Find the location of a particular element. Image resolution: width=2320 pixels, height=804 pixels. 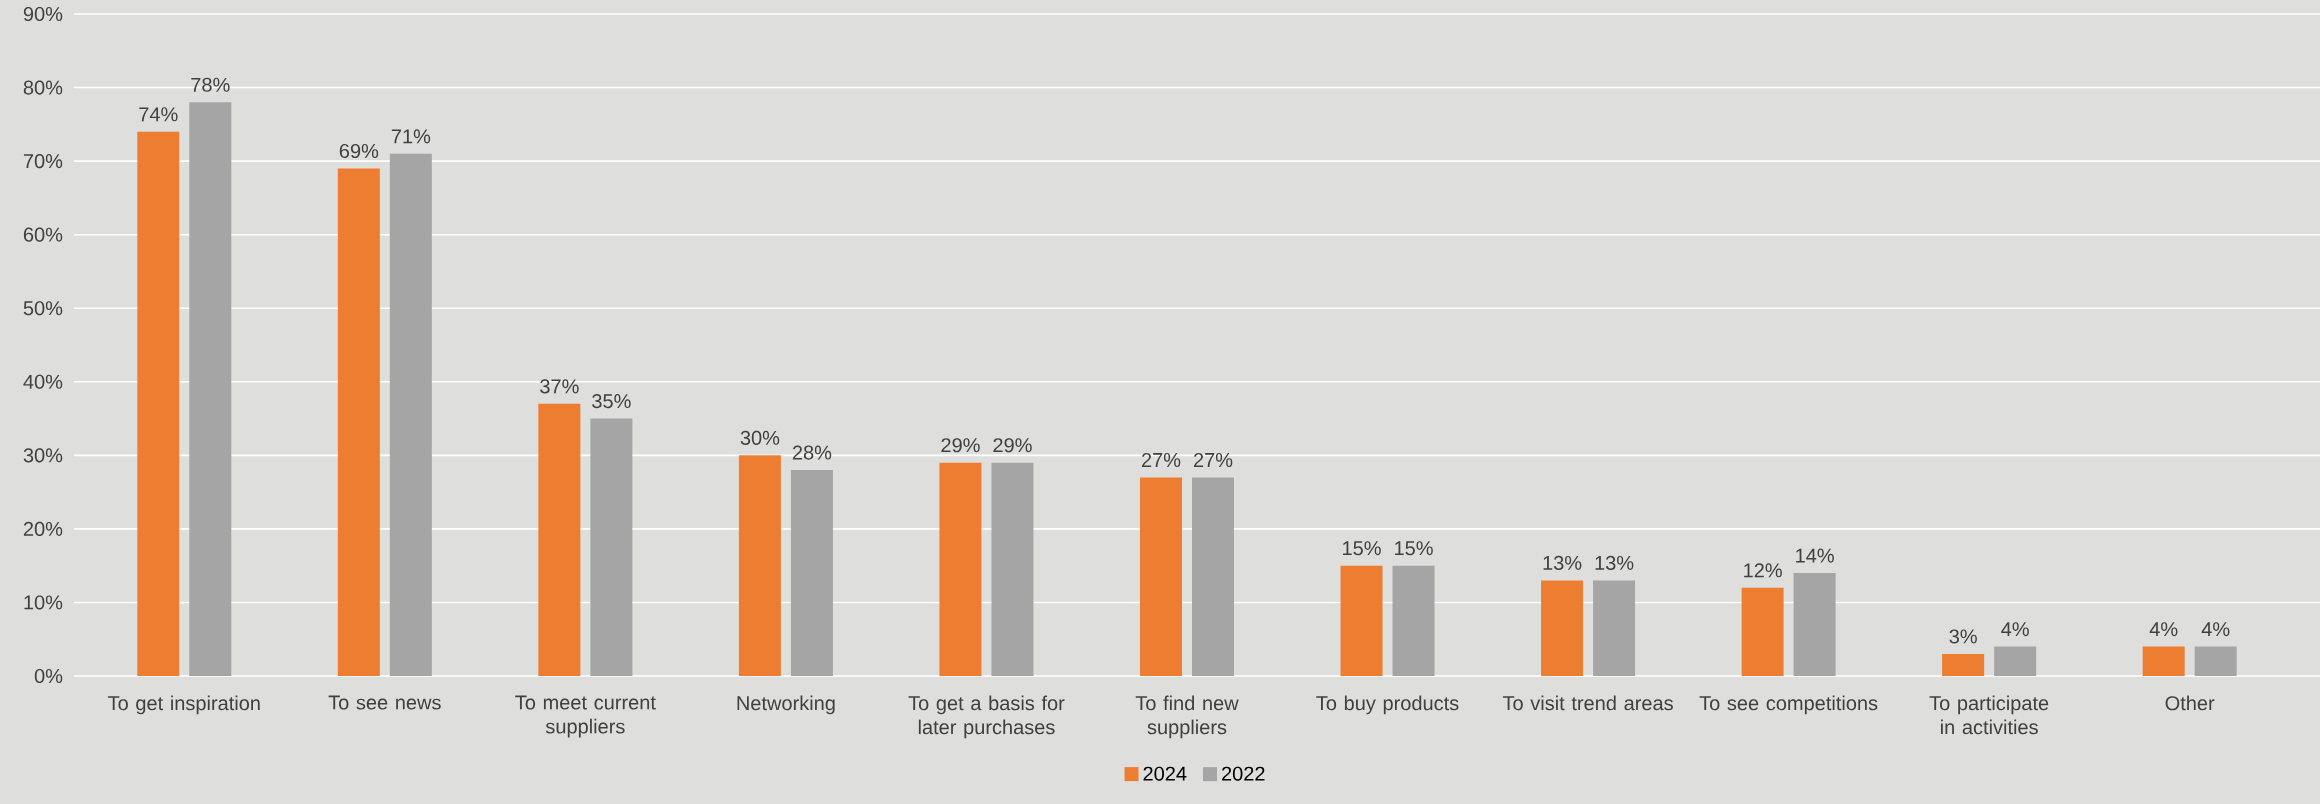

x-tick-label: To visit trend areas is located at coordinates (1587, 703).